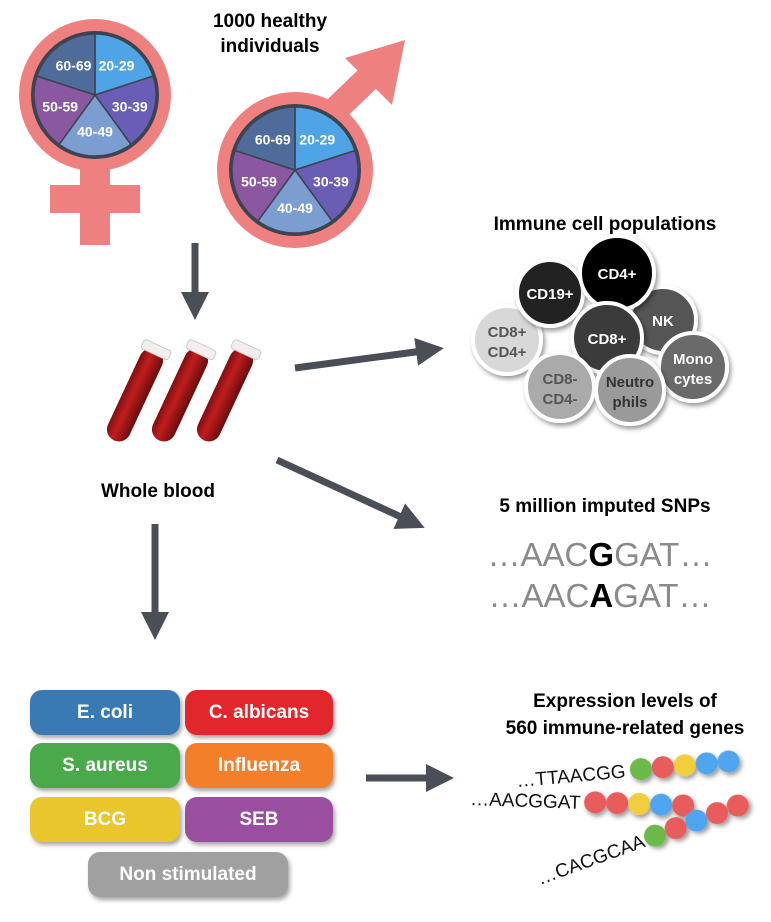 The width and height of the screenshot is (771, 922). I want to click on cell-label: NK, so click(663, 321).